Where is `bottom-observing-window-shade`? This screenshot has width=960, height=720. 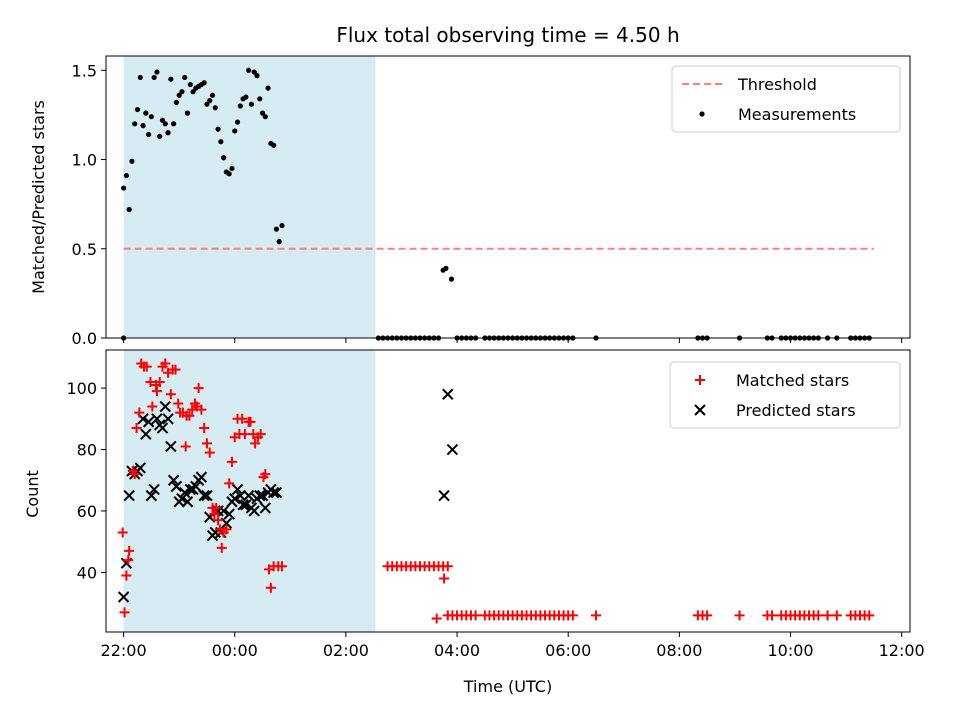 bottom-observing-window-shade is located at coordinates (249, 491).